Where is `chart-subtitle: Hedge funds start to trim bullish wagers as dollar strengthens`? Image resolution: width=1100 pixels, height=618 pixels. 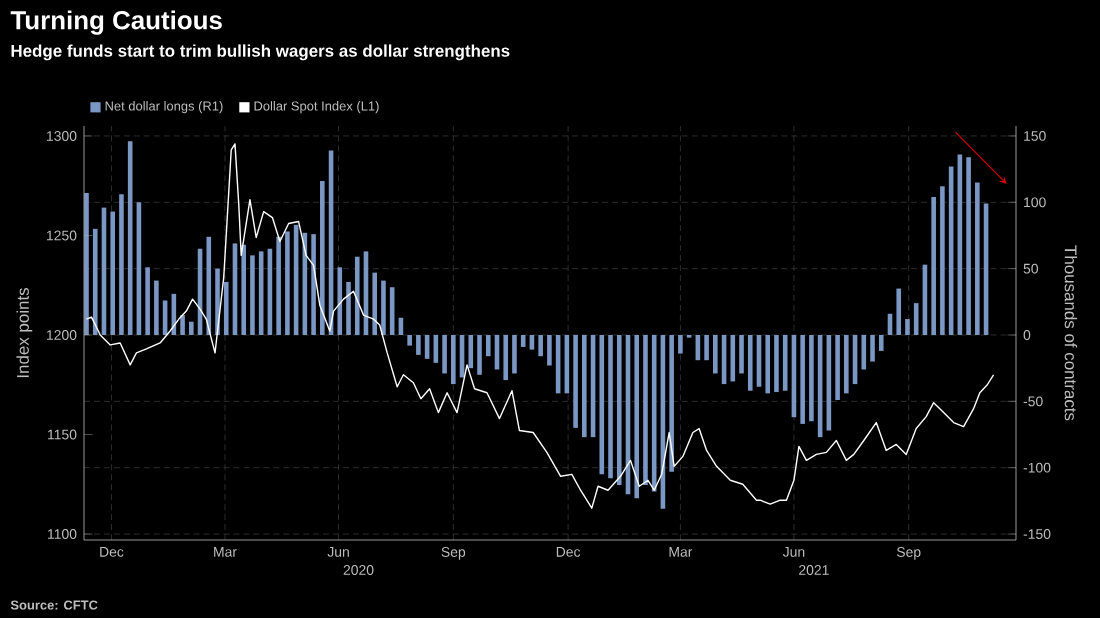
chart-subtitle: Hedge funds start to trim bullish wagers as dollar strengthens is located at coordinates (260, 52).